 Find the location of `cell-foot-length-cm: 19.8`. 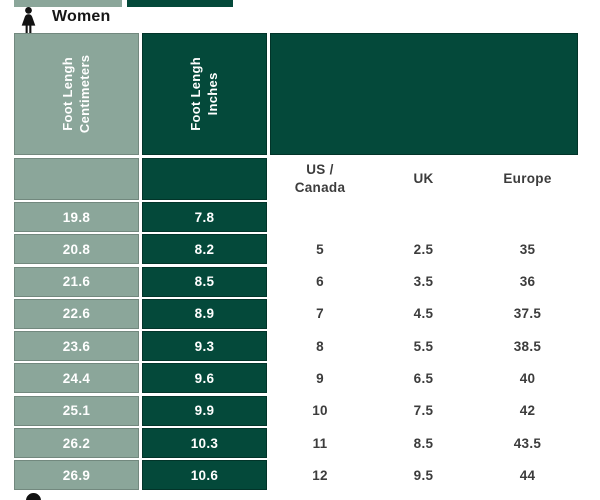

cell-foot-length-cm: 19.8 is located at coordinates (76, 217).